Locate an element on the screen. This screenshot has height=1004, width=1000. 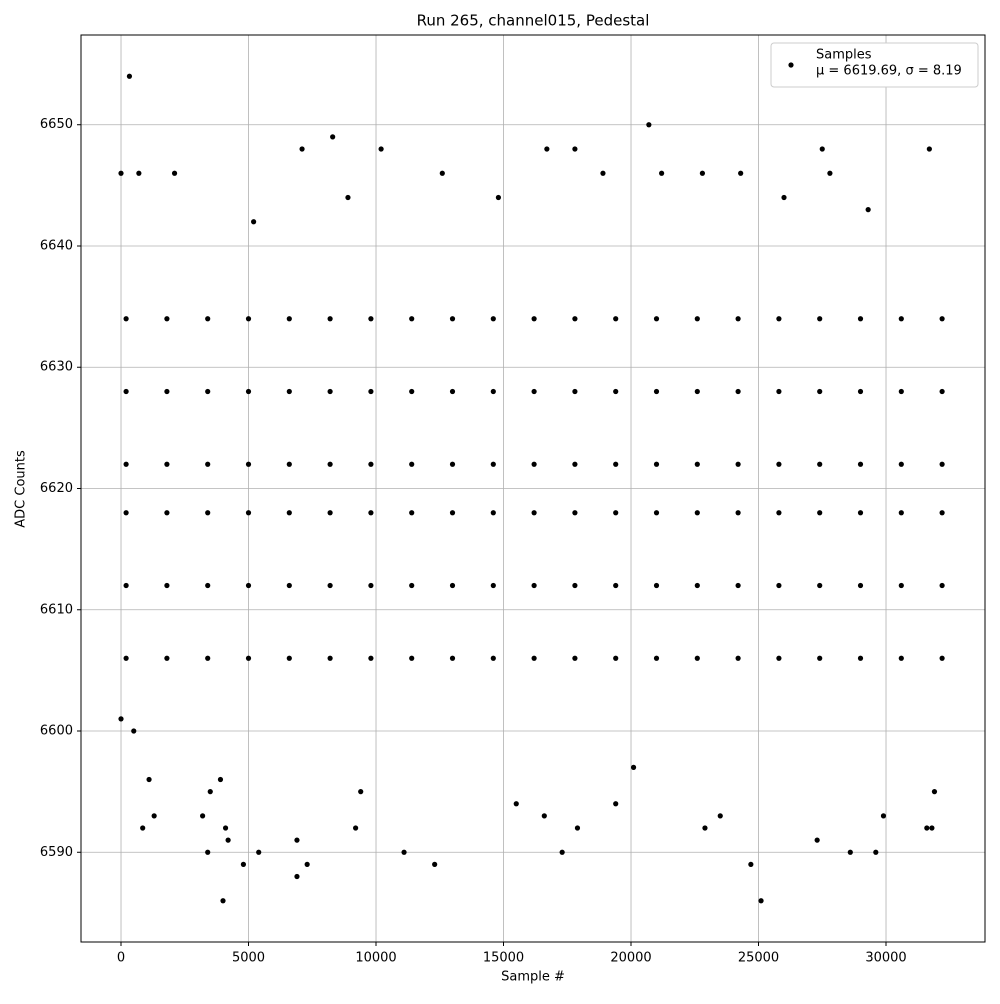
chart-title: Run 265, channel015, Pedestal is located at coordinates (533, 21).